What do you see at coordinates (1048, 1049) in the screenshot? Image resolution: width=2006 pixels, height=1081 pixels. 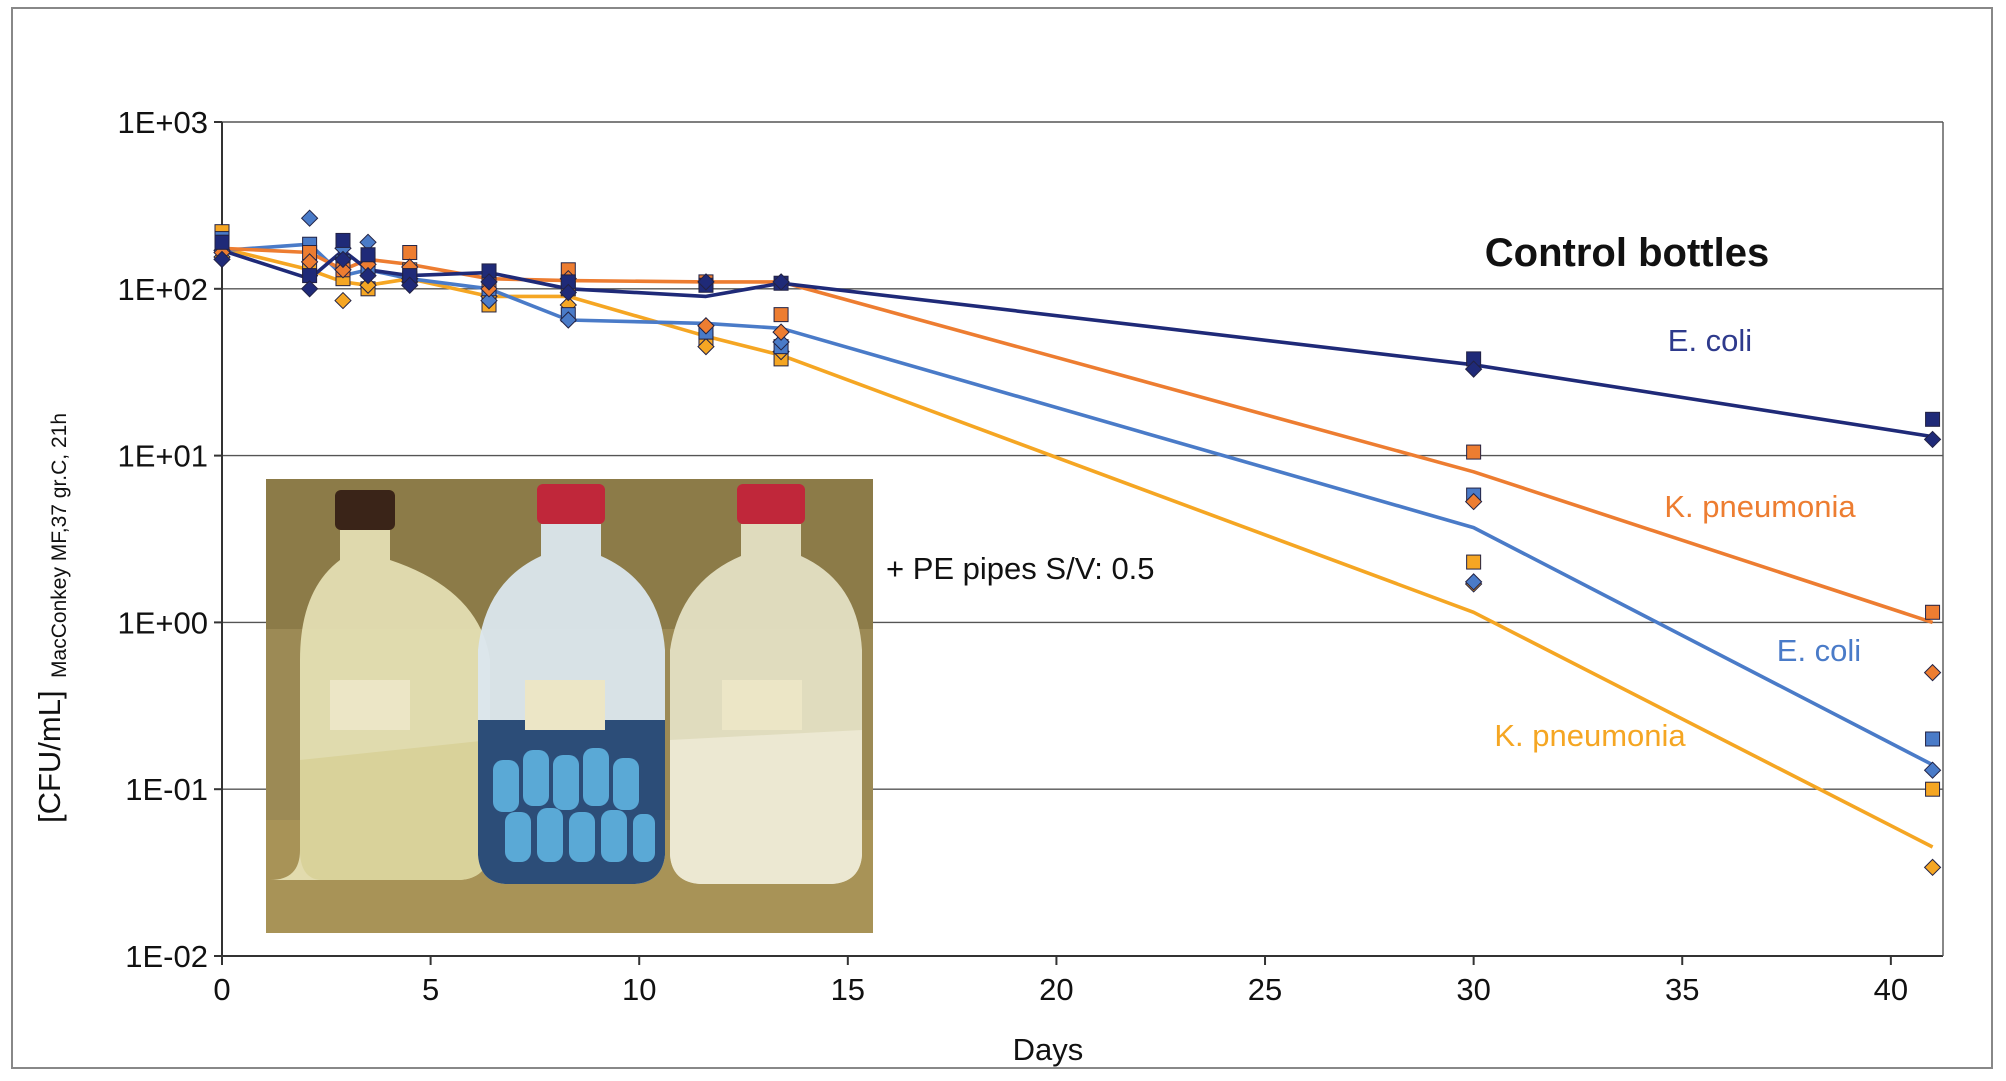 I see `x-axis-title: Days` at bounding box center [1048, 1049].